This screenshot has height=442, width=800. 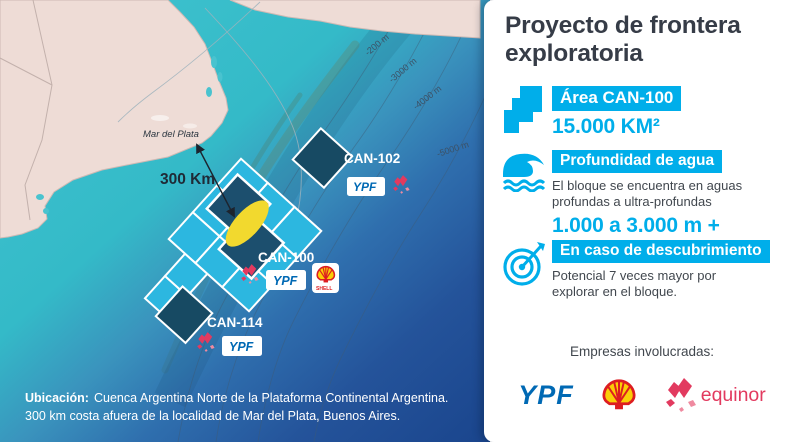 What do you see at coordinates (632, 202) in the screenshot?
I see `depth-text-line2: profundas a ultra-profundas` at bounding box center [632, 202].